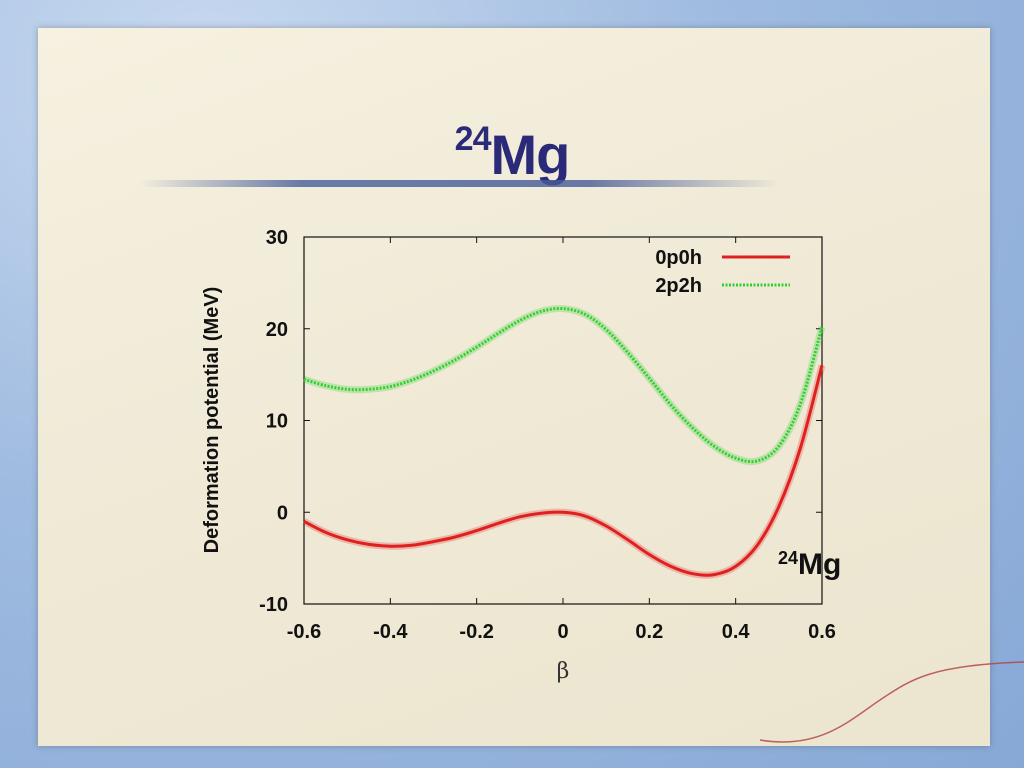 The width and height of the screenshot is (1024, 768). What do you see at coordinates (722, 272) in the screenshot?
I see `legend: 0p0h 2p2h` at bounding box center [722, 272].